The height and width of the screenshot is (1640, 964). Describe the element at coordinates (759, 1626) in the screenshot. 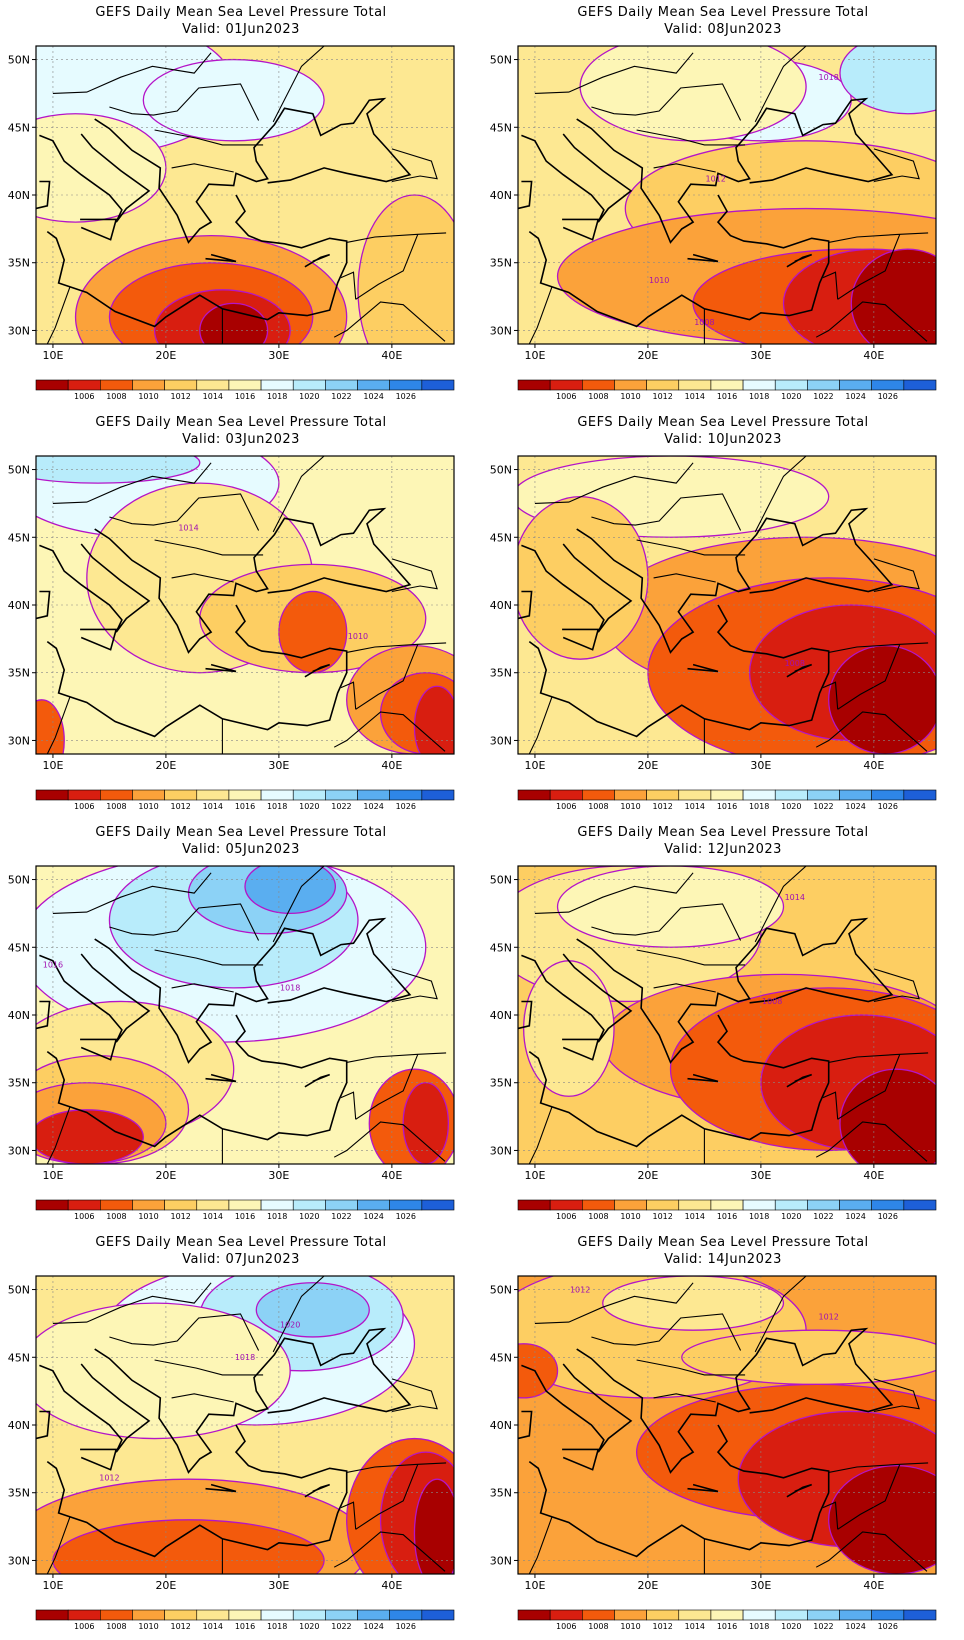

I see `colorbar-label: 1018` at that location.